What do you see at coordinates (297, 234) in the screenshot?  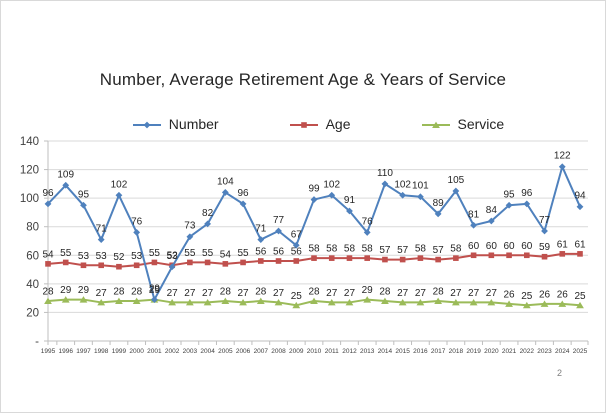 I see `number-data-label: 67` at bounding box center [297, 234].